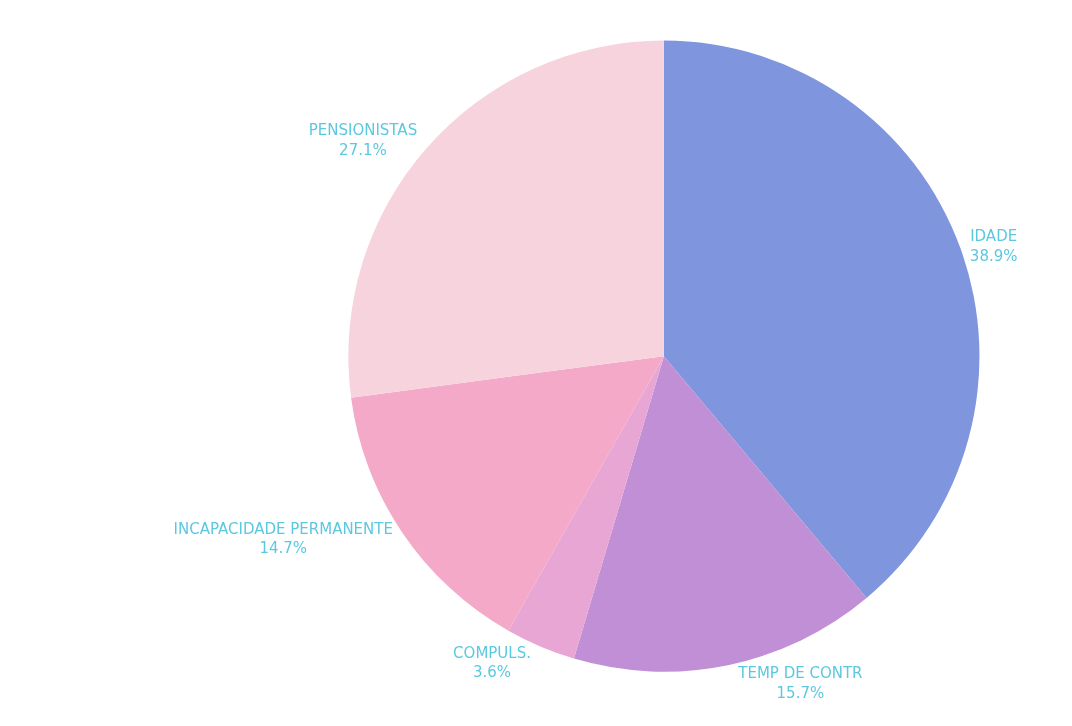  I want to click on slice-label: COMPULS., so click(492, 652).